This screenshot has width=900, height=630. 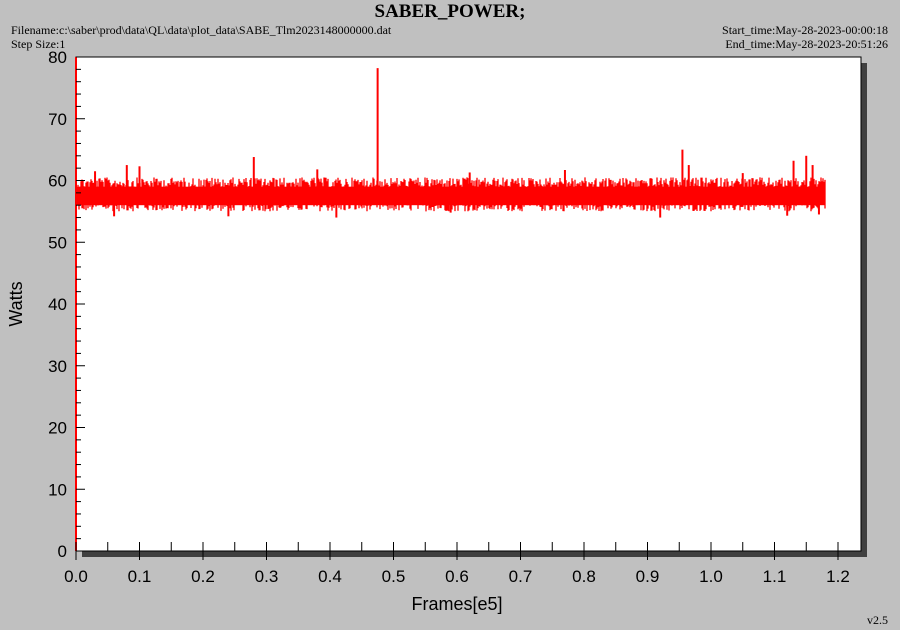 What do you see at coordinates (38, 44) in the screenshot?
I see `step-size-text: Step Size:1` at bounding box center [38, 44].